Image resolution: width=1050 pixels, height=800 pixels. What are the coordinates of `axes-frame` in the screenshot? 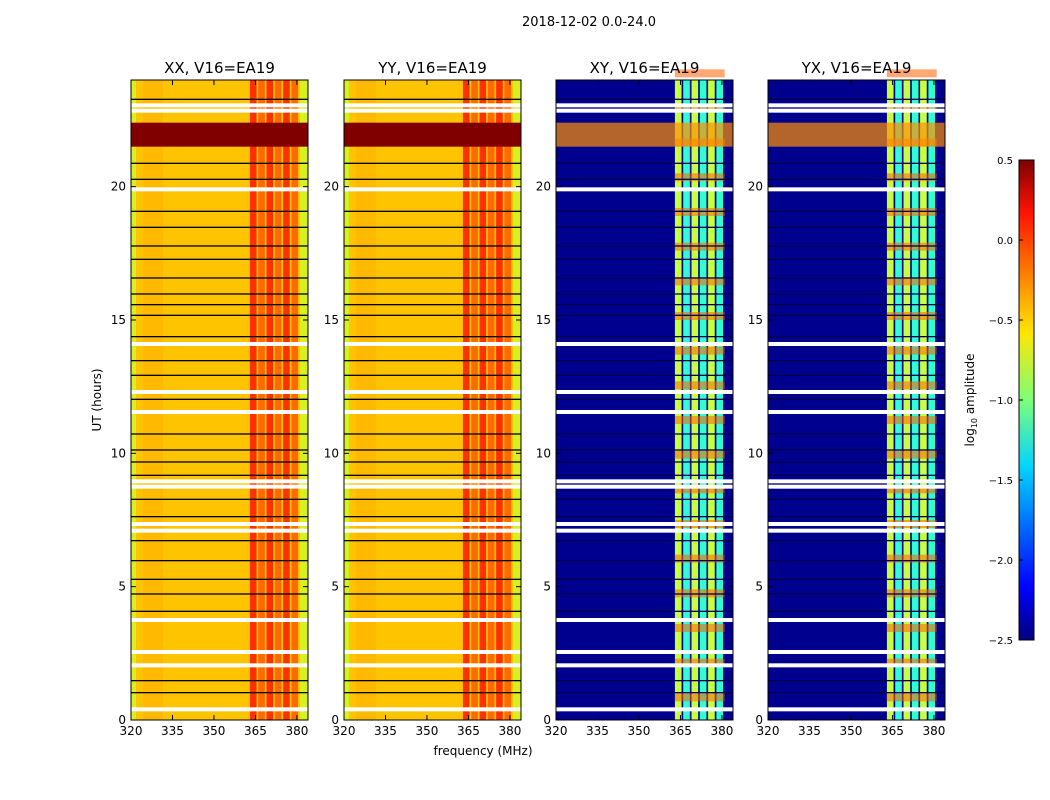 It's located at (644, 400).